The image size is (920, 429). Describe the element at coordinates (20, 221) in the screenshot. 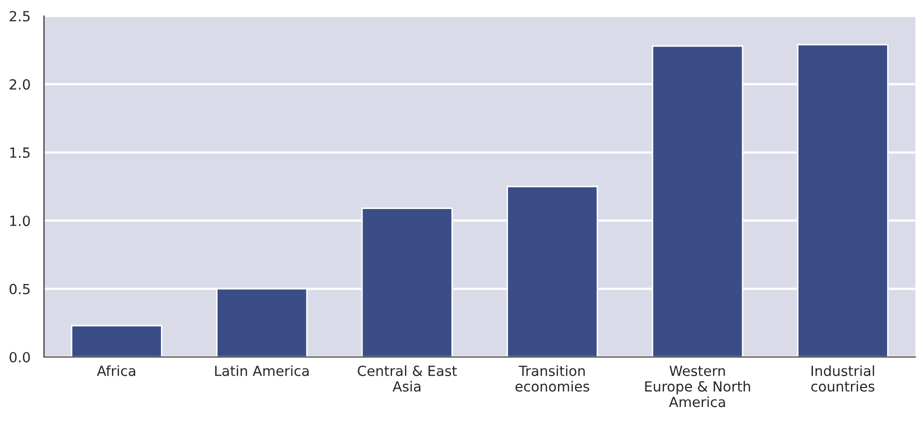

I see `y-tick-label: 1.0` at that location.